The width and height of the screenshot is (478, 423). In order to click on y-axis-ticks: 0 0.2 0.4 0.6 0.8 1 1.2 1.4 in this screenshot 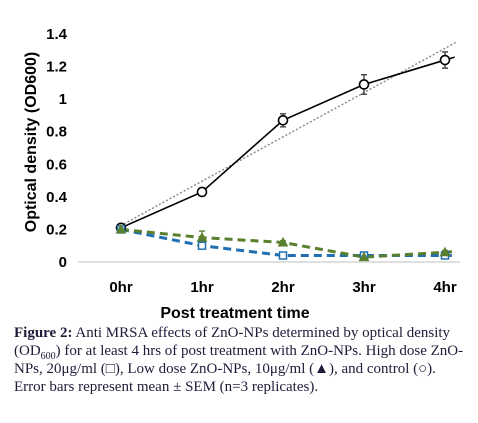, I will do `click(57, 148)`.